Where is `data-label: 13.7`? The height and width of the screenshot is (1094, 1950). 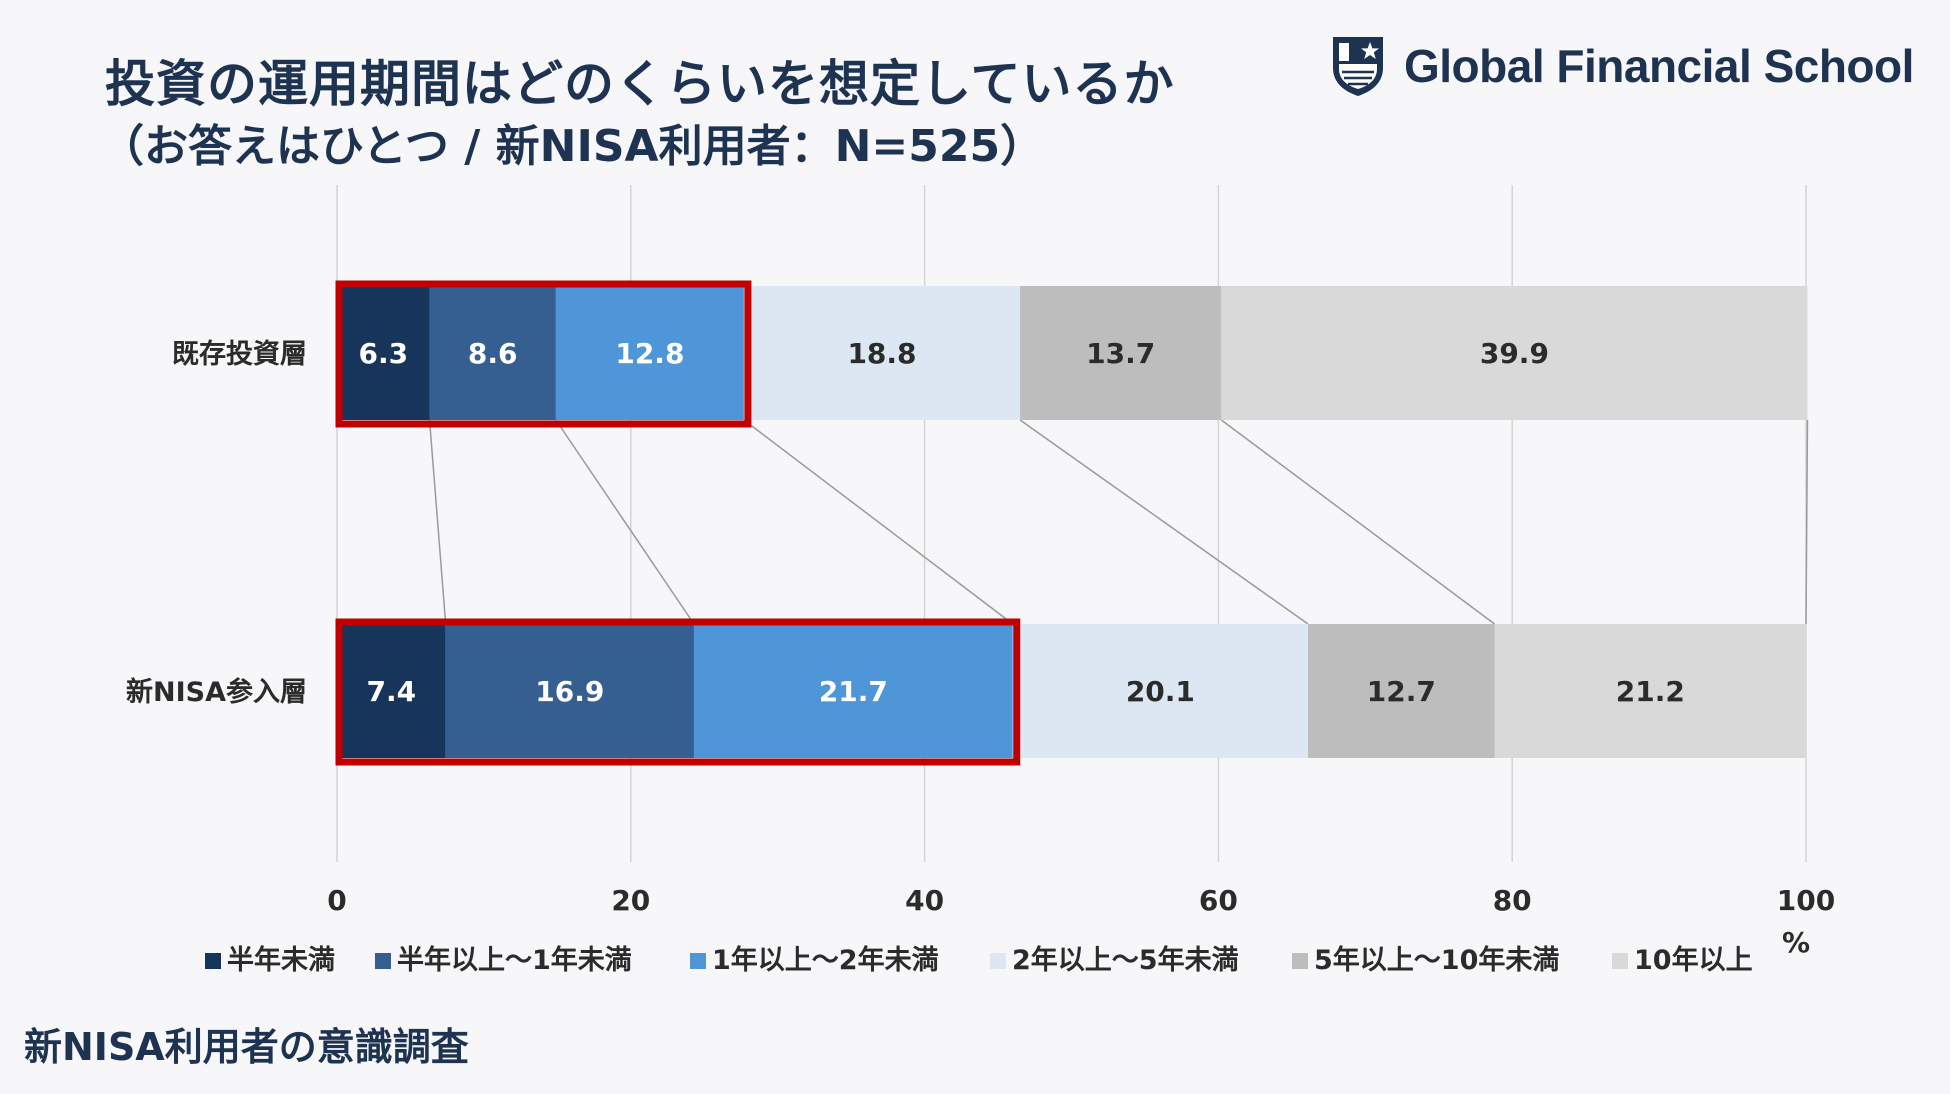
data-label: 13.7 is located at coordinates (1120, 353).